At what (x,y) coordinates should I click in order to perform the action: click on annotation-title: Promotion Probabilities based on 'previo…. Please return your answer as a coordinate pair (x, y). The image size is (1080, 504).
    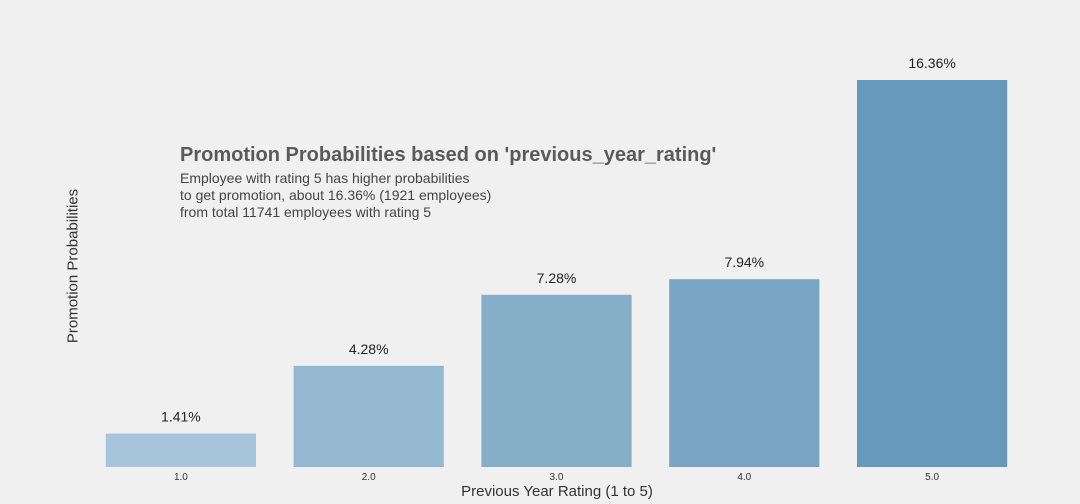
    Looking at the image, I should click on (448, 155).